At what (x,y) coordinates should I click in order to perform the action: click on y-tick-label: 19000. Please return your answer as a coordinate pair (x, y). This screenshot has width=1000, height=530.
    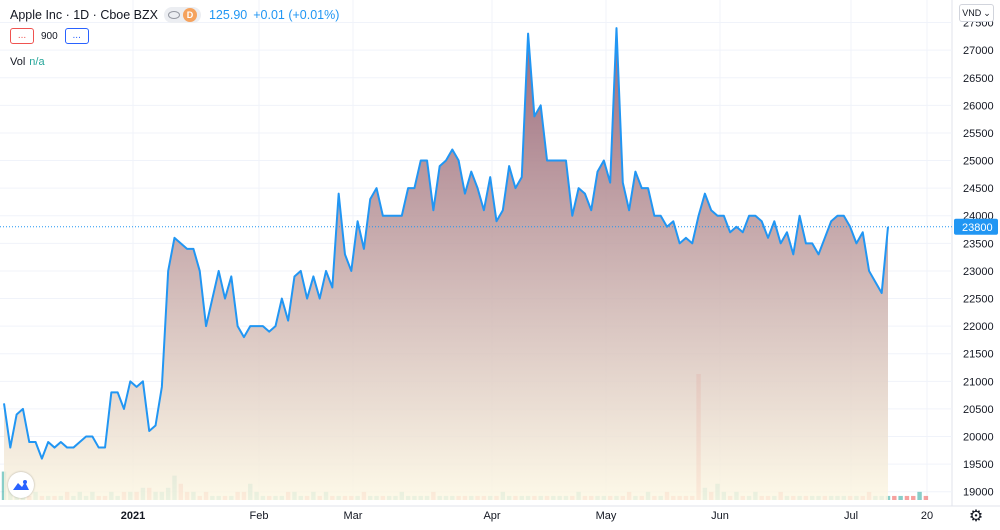
    Looking at the image, I should click on (978, 493).